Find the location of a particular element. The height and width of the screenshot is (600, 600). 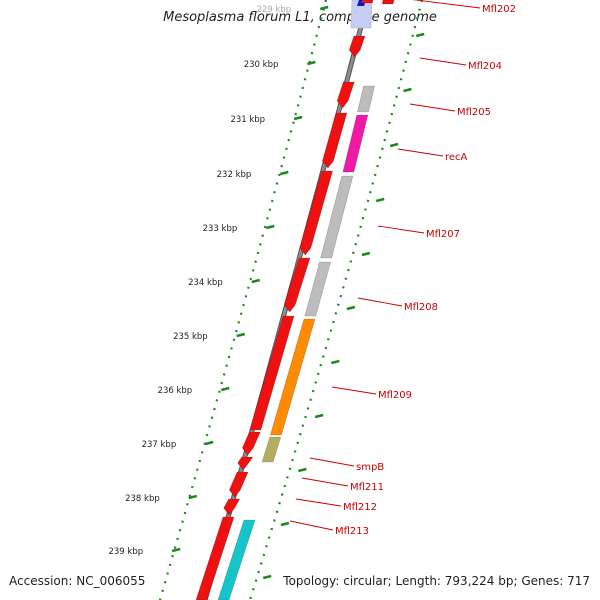

scale-label: 233 kbp is located at coordinates (220, 229).